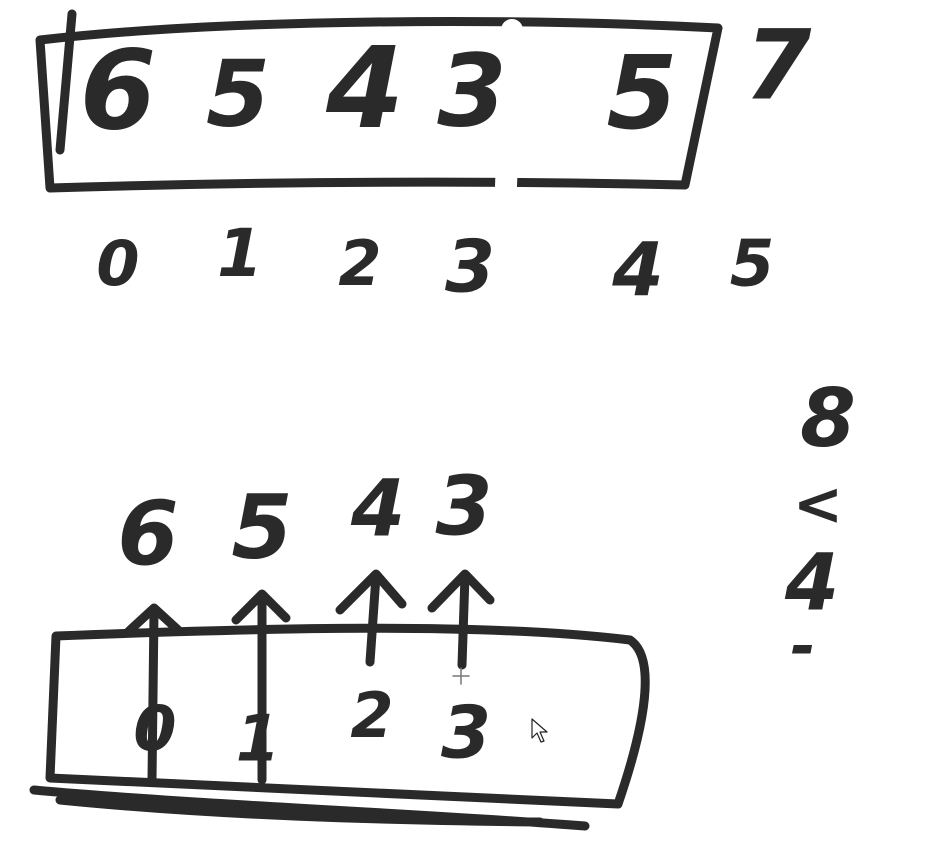 Image resolution: width=926 pixels, height=843 pixels. I want to click on top-array-value-3: 3, so click(472, 90).